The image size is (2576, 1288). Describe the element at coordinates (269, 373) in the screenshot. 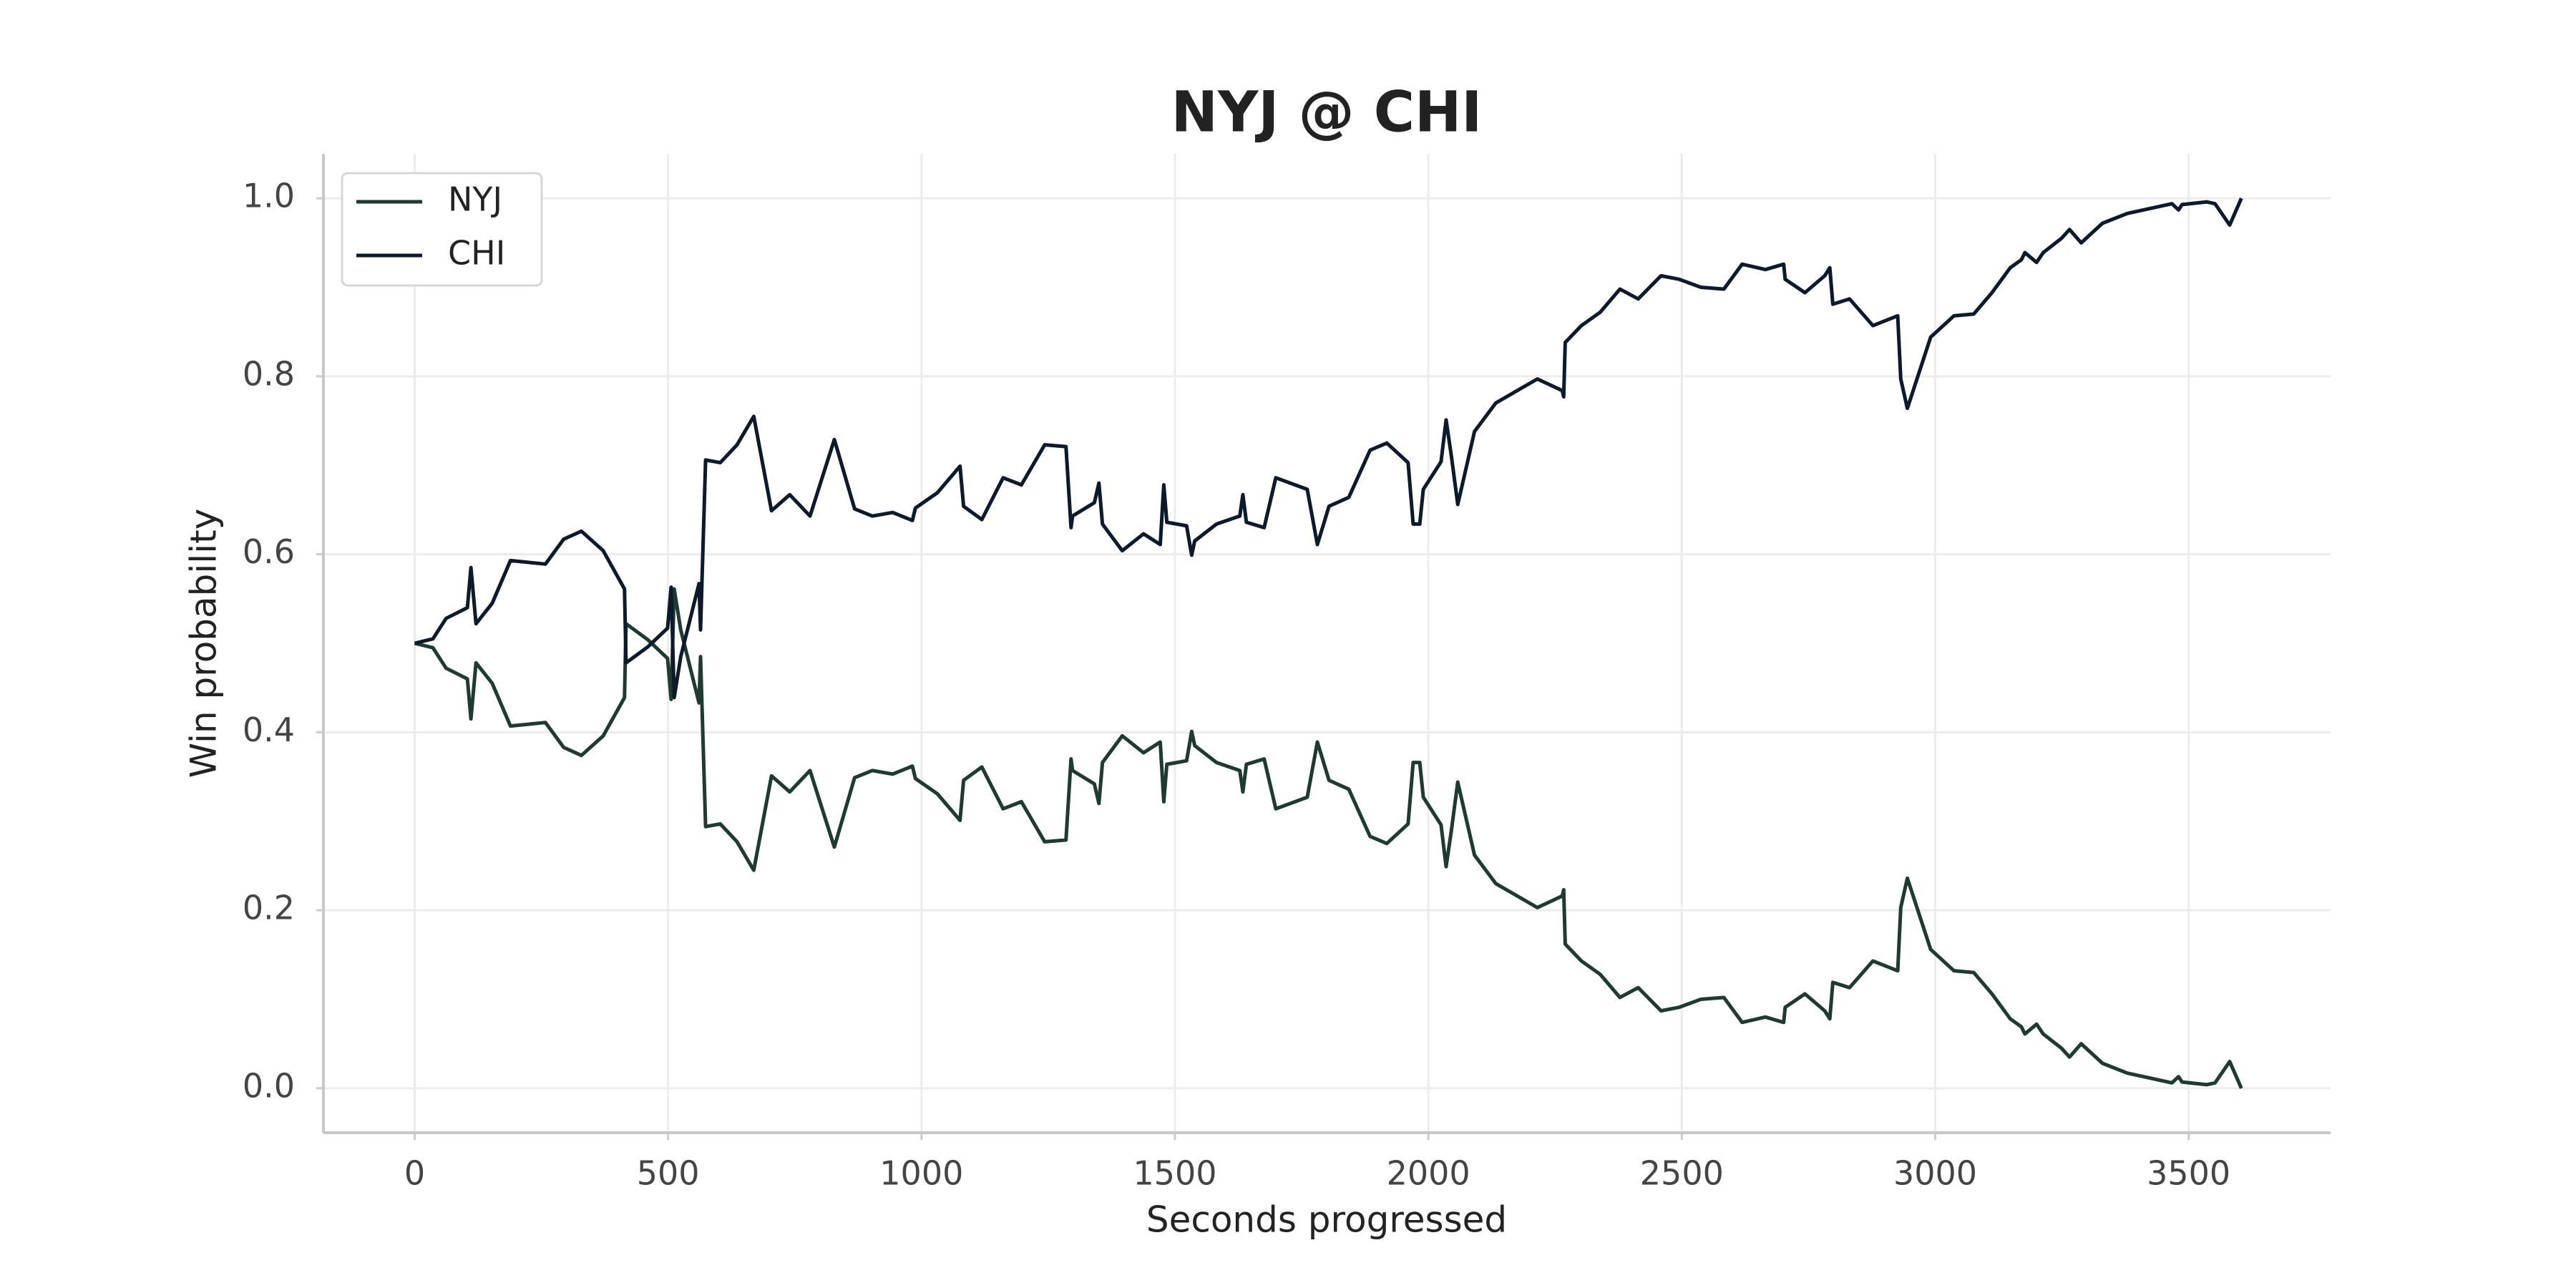

I see `y-tick-label: 0.8` at that location.